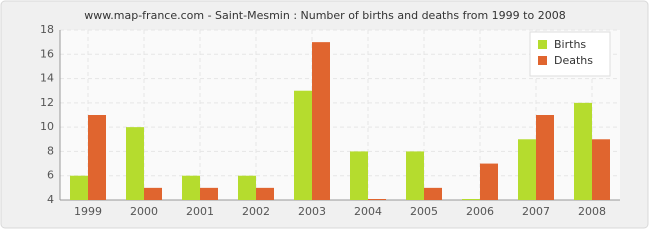 The image size is (650, 240). What do you see at coordinates (47, 29) in the screenshot?
I see `y-tick-label: 18` at bounding box center [47, 29].